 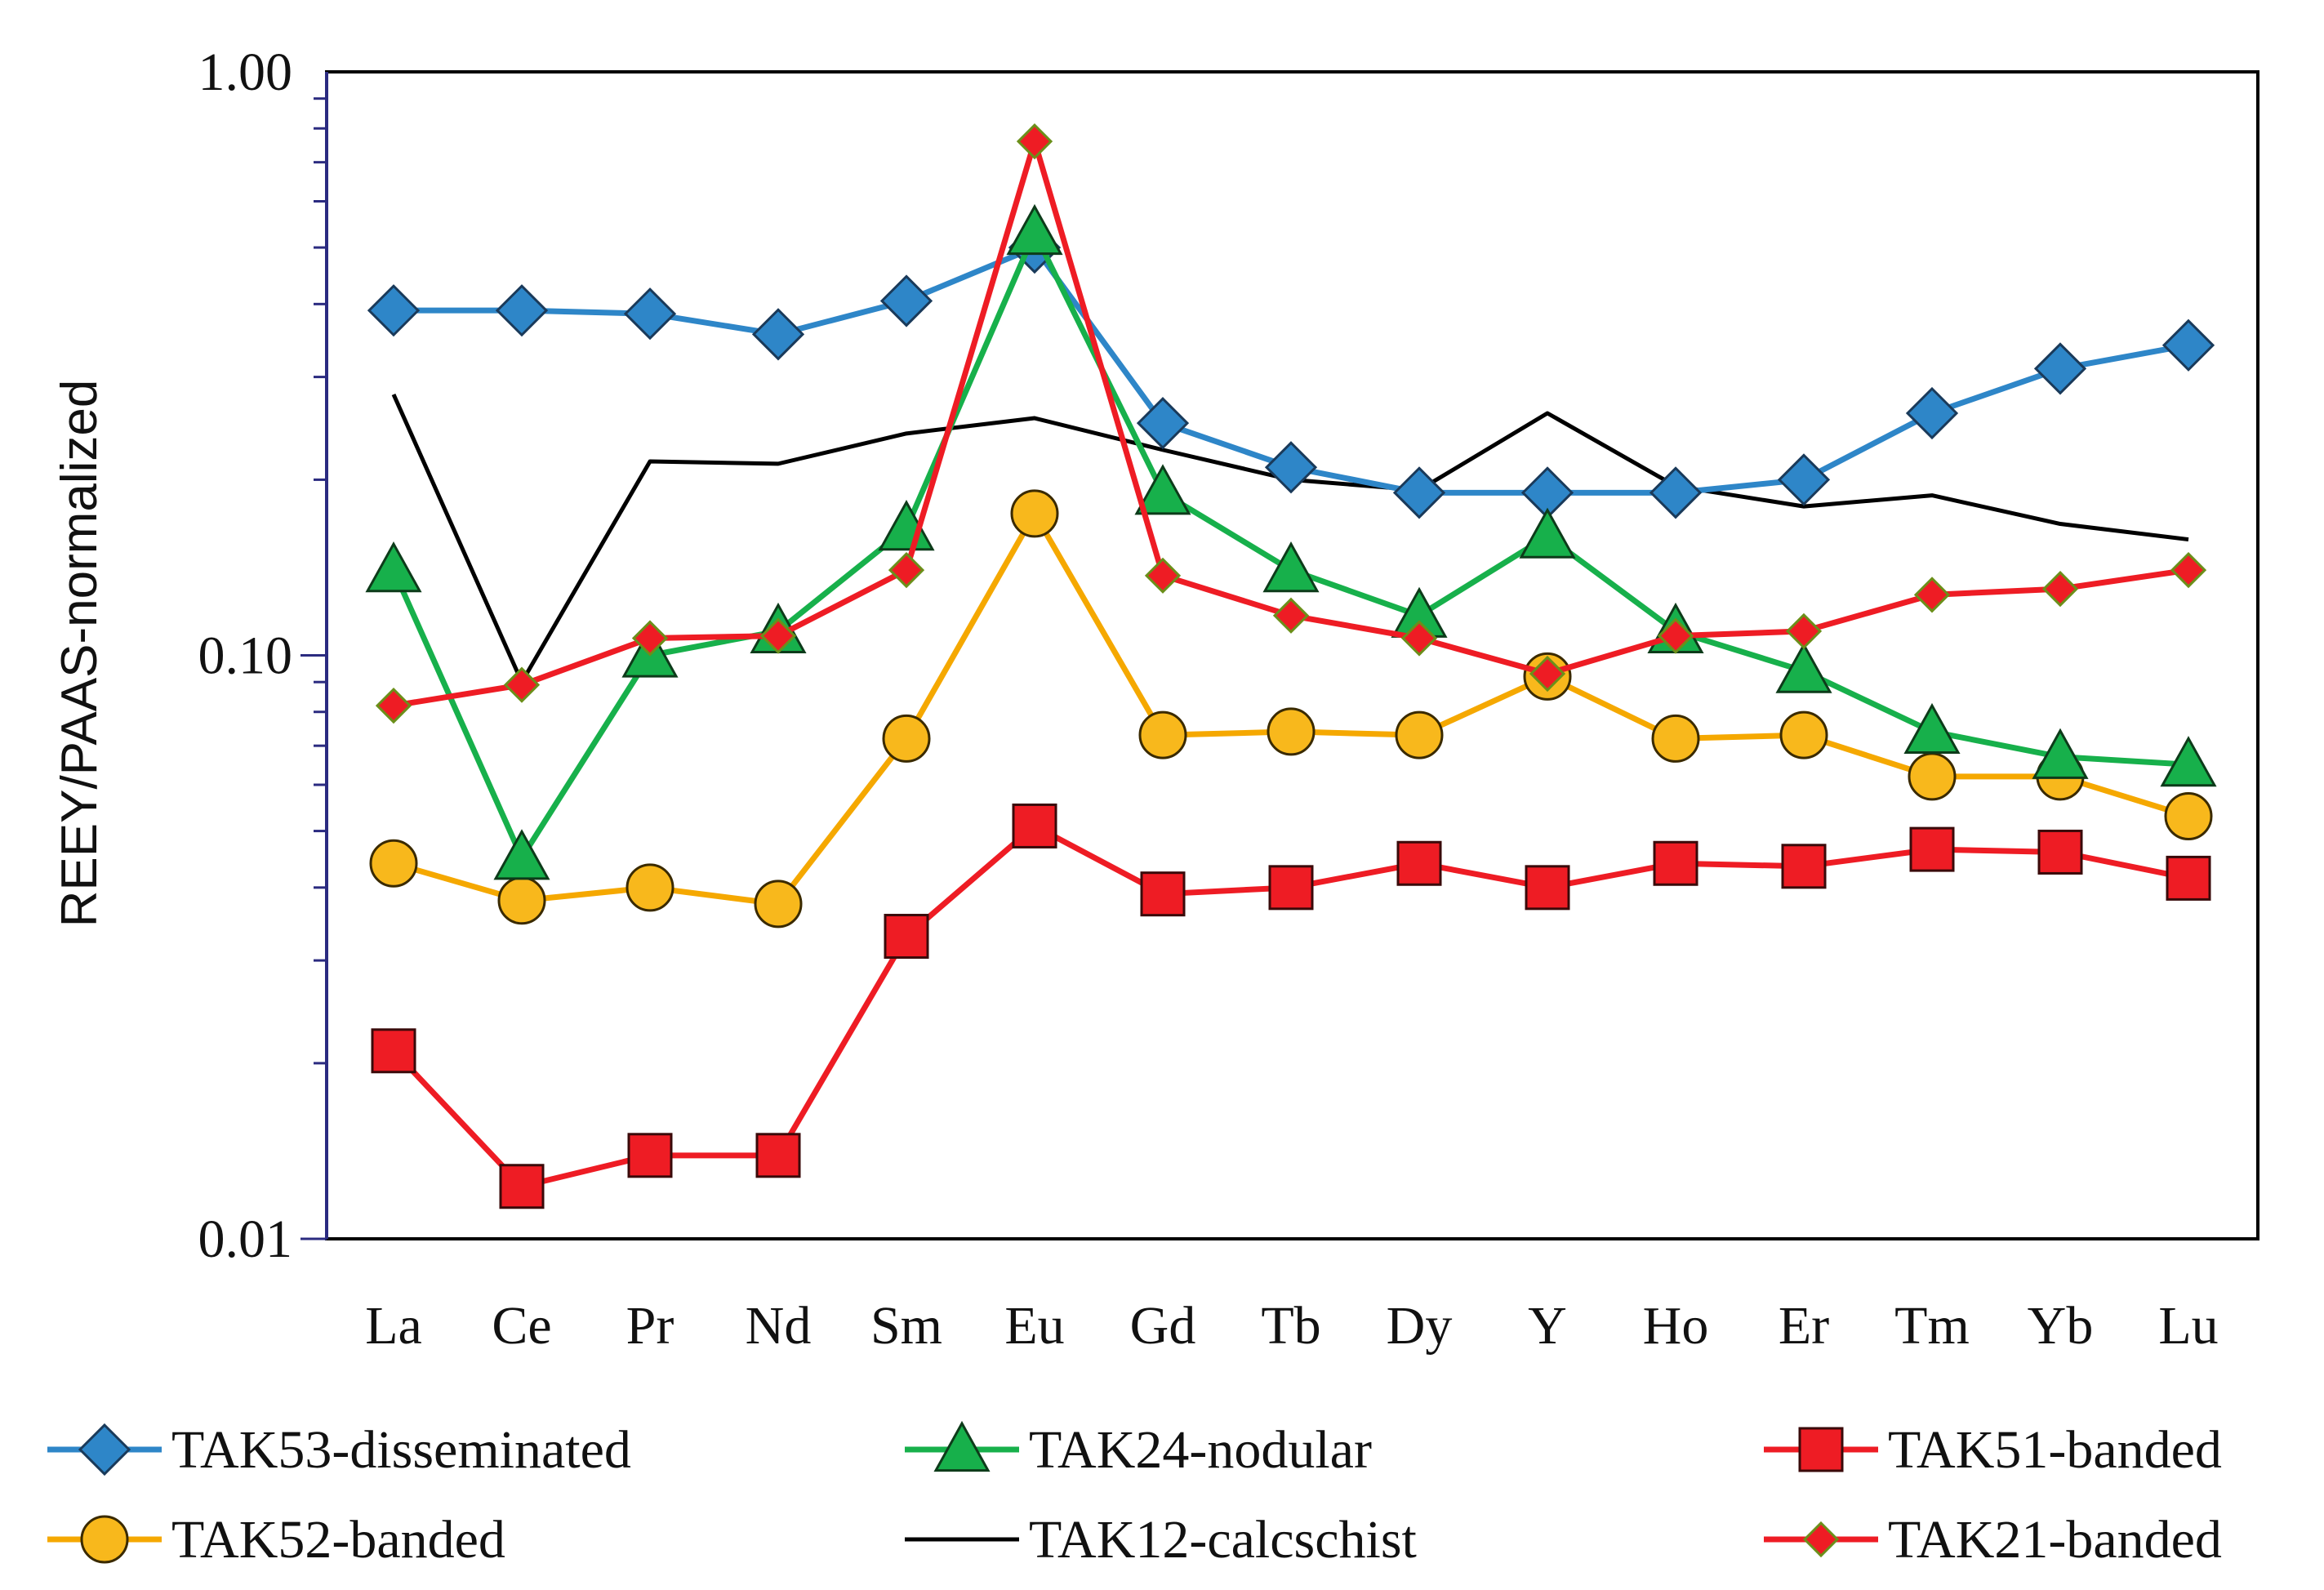 What do you see at coordinates (1034, 1326) in the screenshot?
I see `x-tick-label: Eu` at bounding box center [1034, 1326].